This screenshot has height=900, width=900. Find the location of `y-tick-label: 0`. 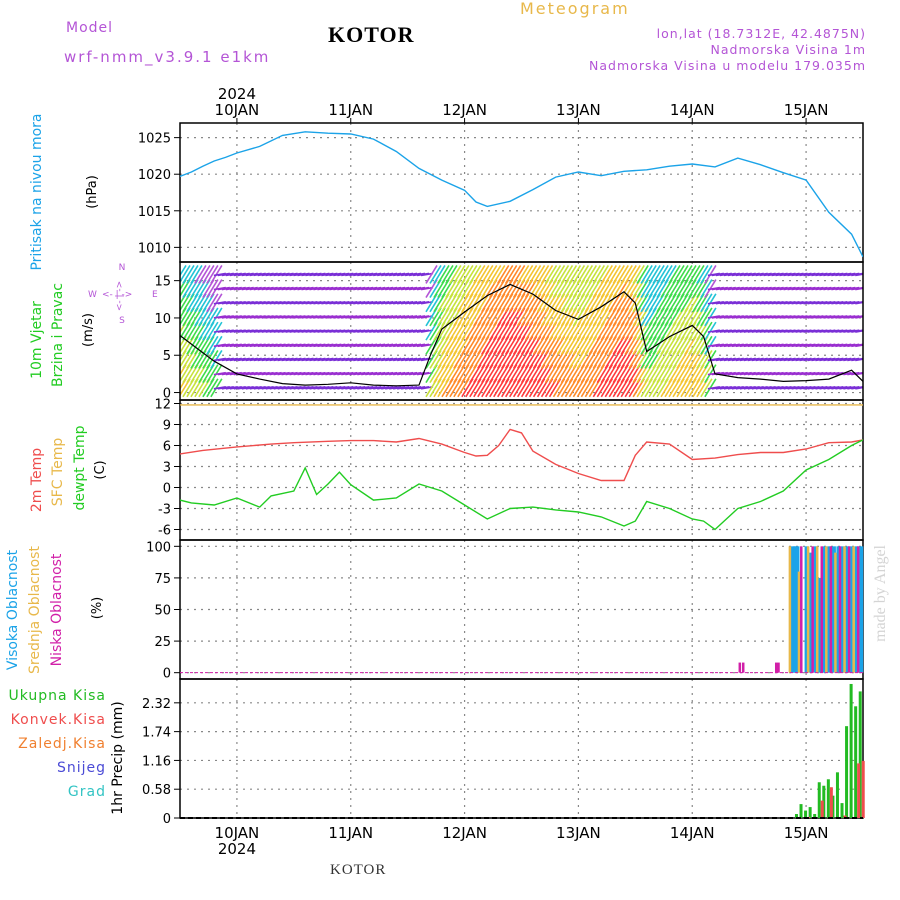

y-tick-label: 0 is located at coordinates (167, 489).